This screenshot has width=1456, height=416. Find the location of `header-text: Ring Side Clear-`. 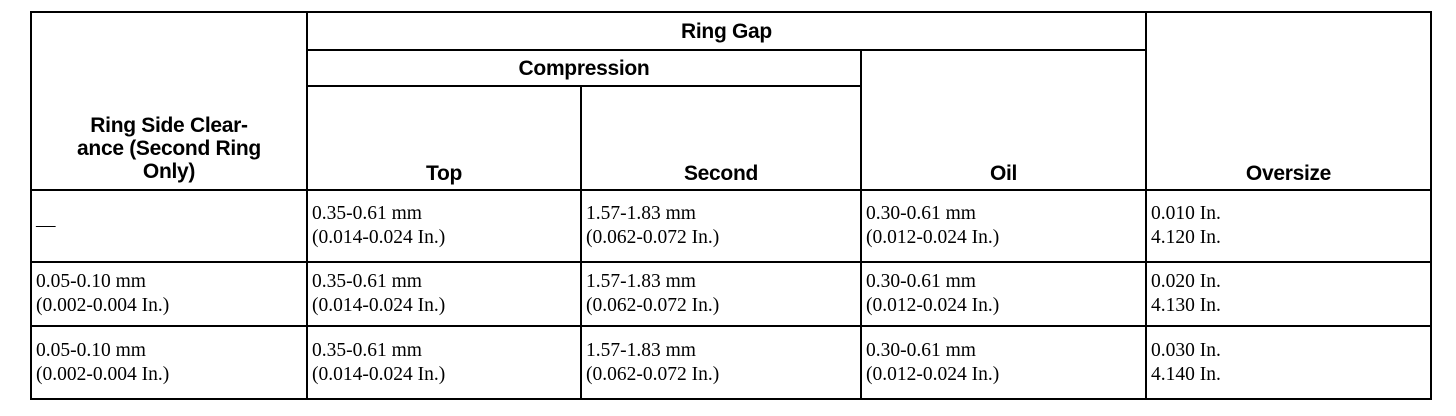

header-text: Ring Side Clear- is located at coordinates (169, 125).